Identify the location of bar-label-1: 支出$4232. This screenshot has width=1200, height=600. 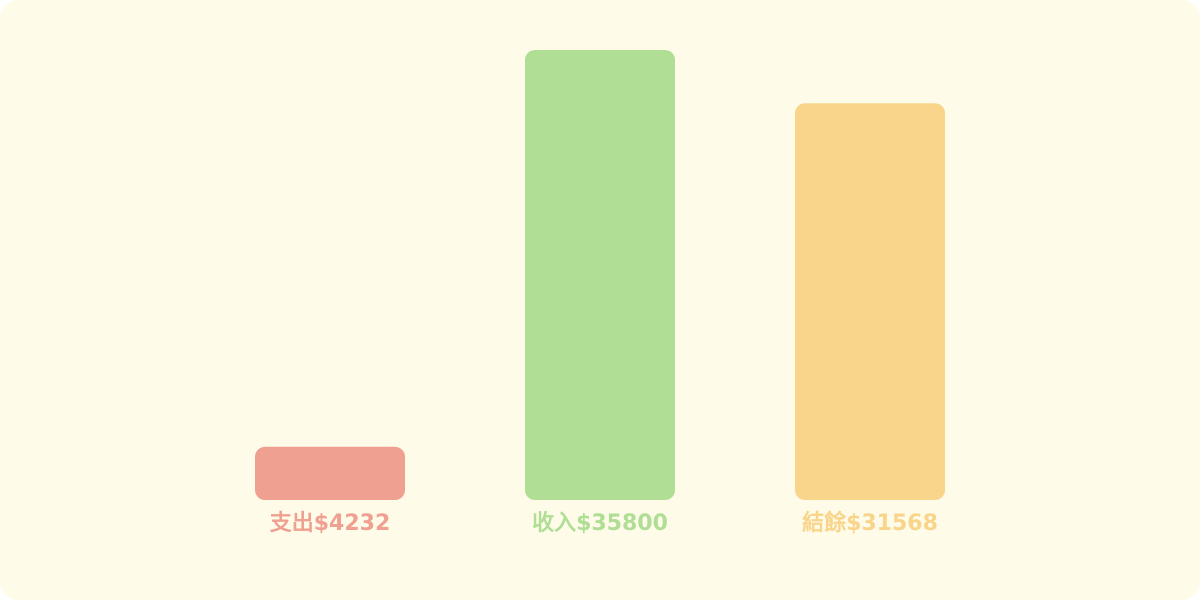
(330, 523).